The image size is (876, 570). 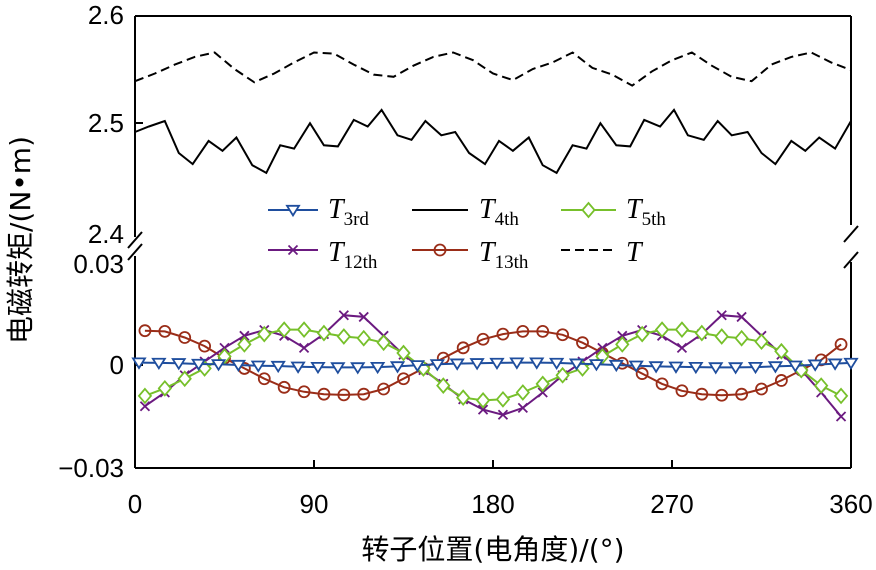 I want to click on legend-sample-t3rd, so click(x=293, y=211).